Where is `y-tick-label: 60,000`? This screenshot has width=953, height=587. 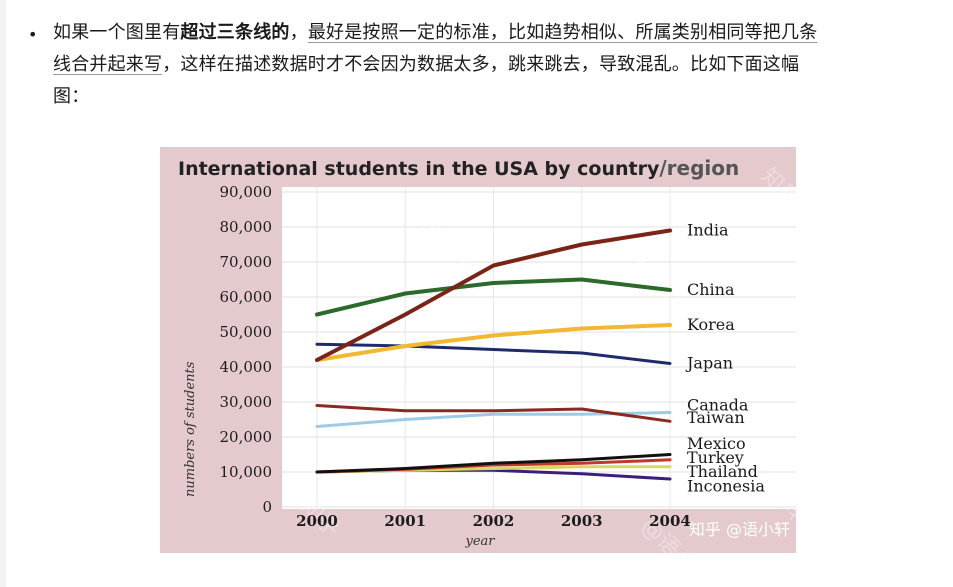
y-tick-label: 60,000 is located at coordinates (246, 297).